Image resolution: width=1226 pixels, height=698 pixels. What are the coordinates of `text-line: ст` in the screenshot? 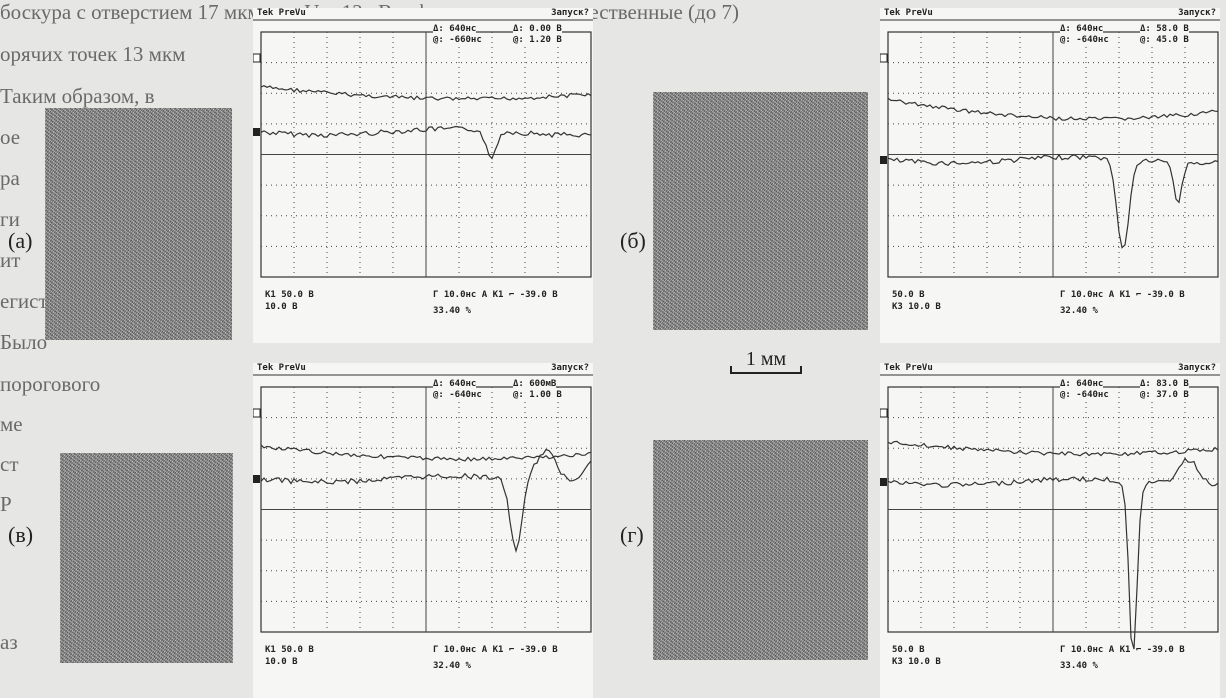 It's located at (9, 464).